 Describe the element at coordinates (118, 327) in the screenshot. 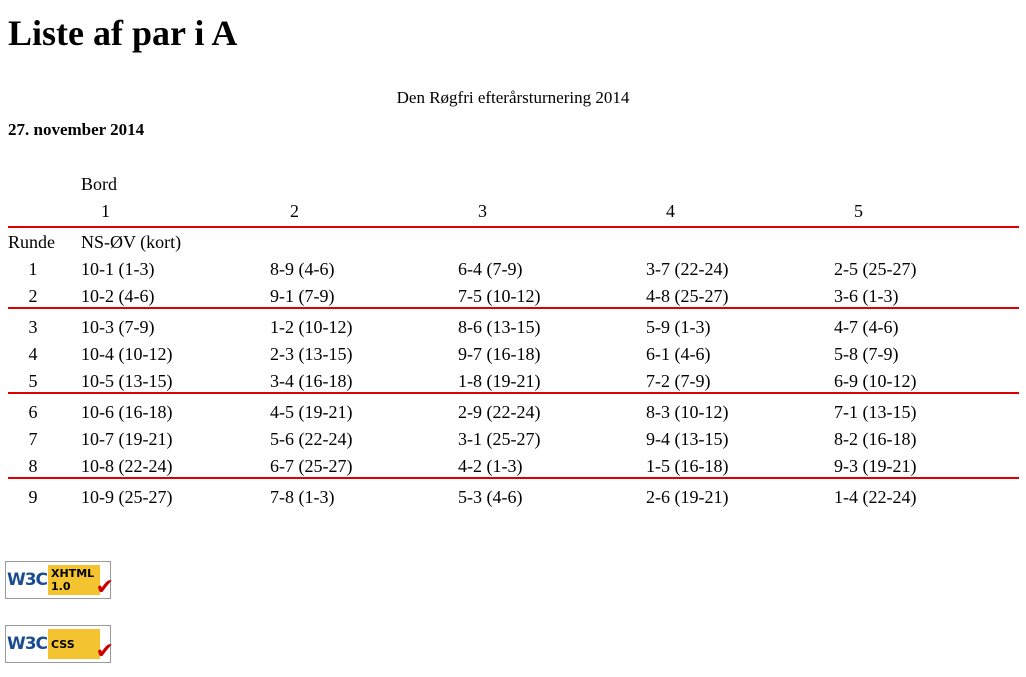

I see `pair-cell: 10-3 (7-9)` at that location.